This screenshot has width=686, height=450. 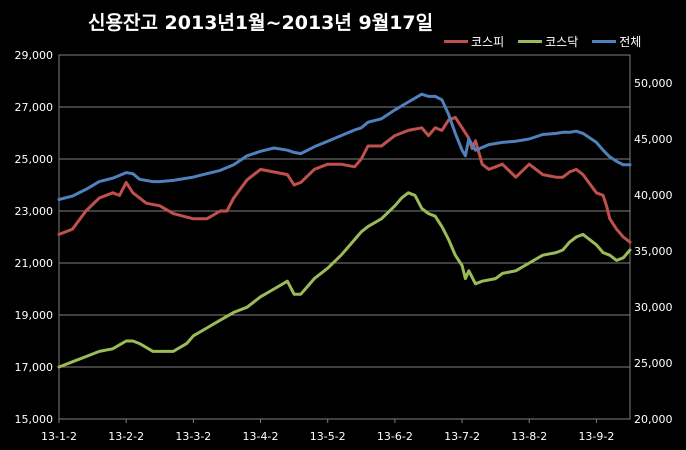 What do you see at coordinates (34, 211) in the screenshot?
I see `left-tick-label: 23,000` at bounding box center [34, 211].